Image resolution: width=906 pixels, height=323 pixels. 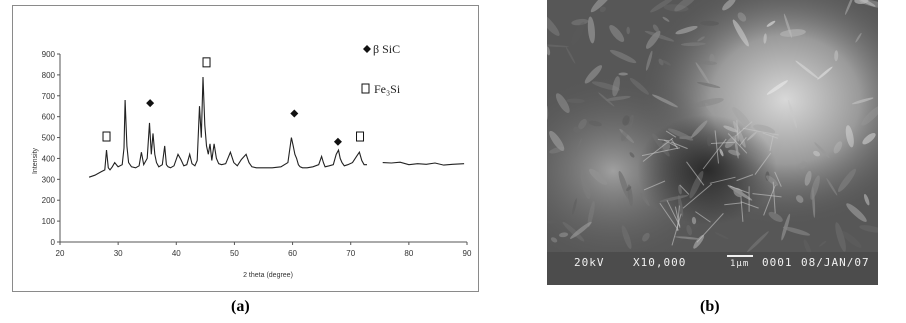 I want to click on x-tick-label: 80, so click(x=408, y=253).